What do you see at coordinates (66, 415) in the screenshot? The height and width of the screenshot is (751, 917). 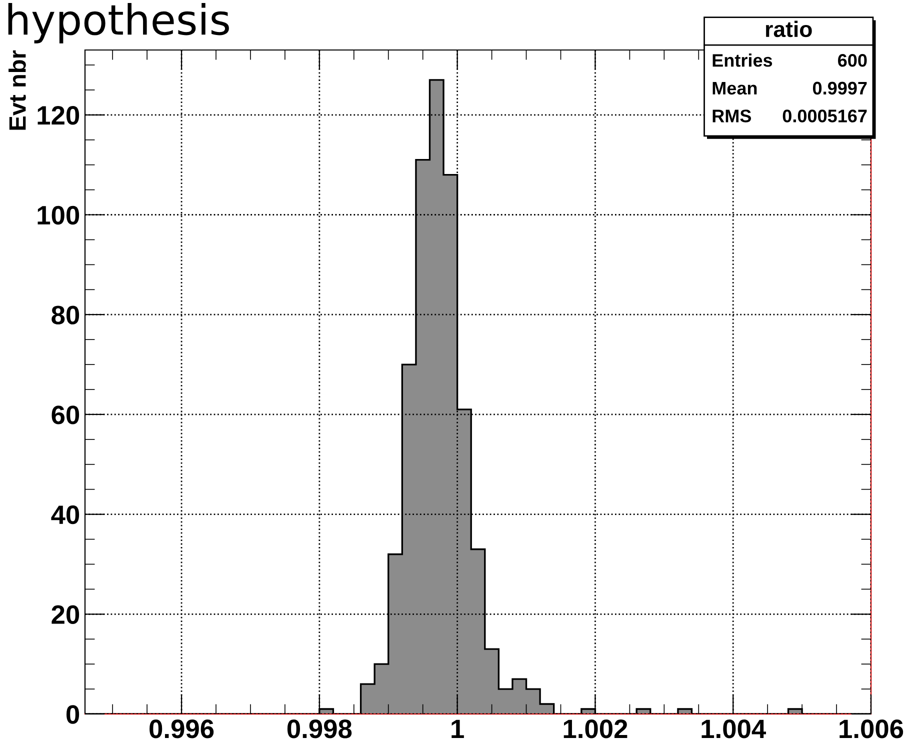 I see `y-tick-label: 60` at bounding box center [66, 415].